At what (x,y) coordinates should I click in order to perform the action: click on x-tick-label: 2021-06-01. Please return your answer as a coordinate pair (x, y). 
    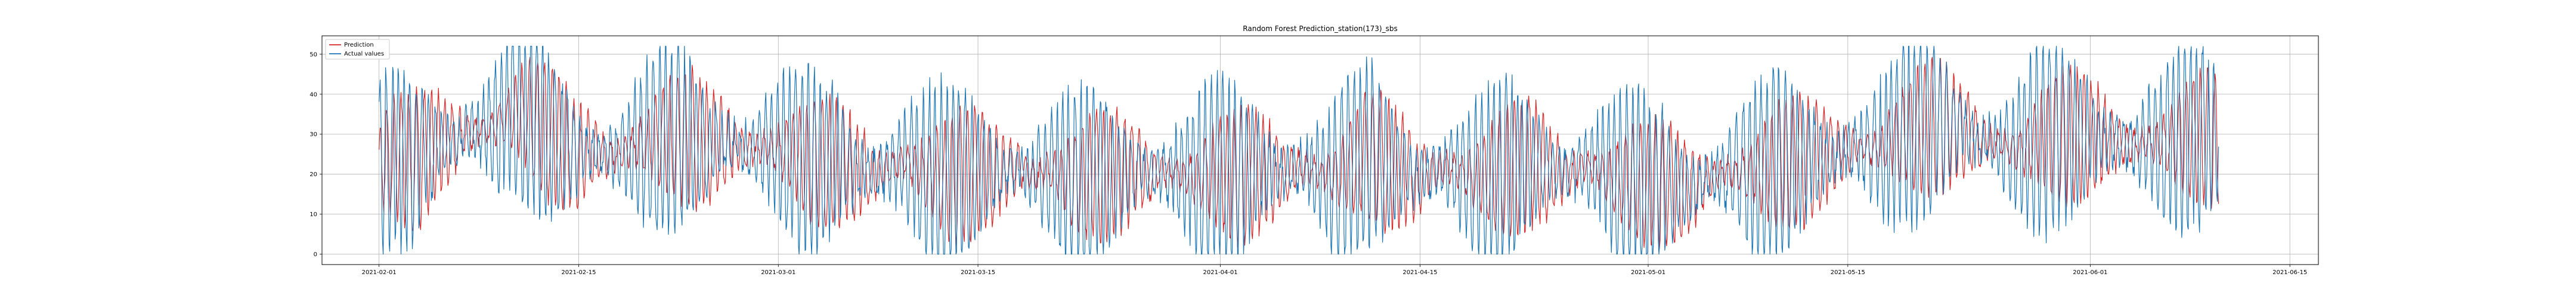
    Looking at the image, I should click on (2090, 272).